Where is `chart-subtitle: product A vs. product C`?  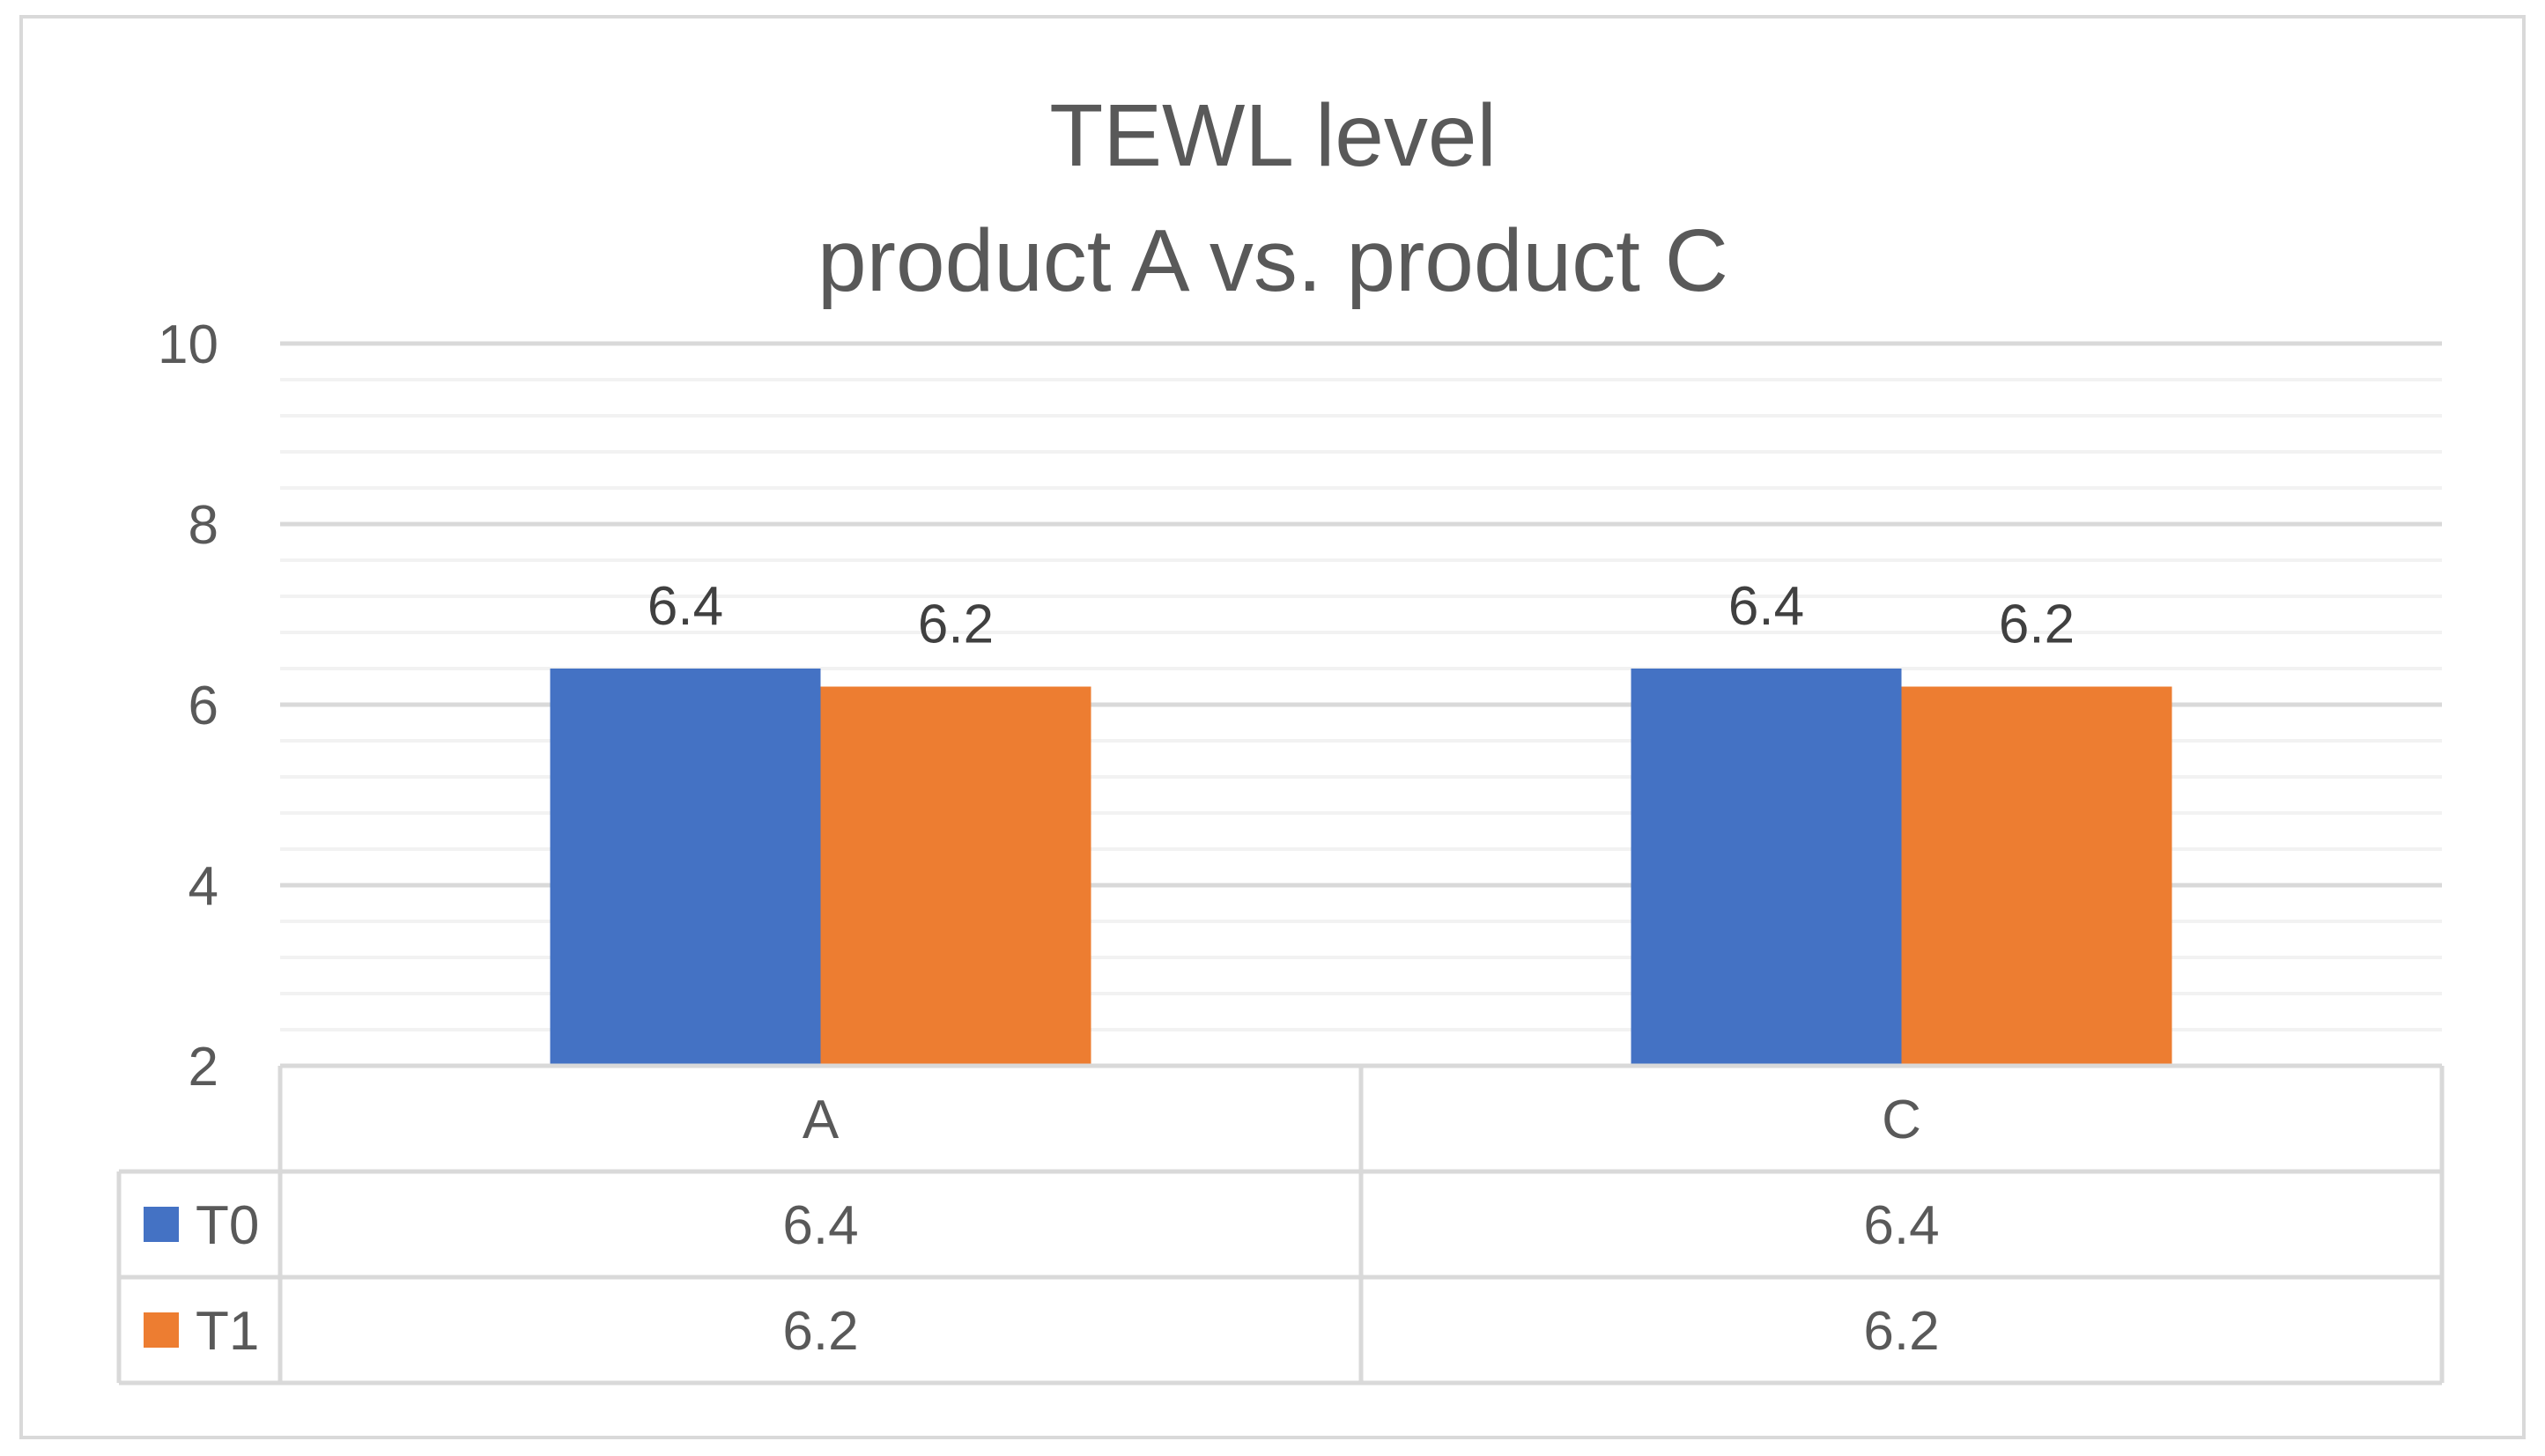 chart-subtitle: product A vs. product C is located at coordinates (1273, 260).